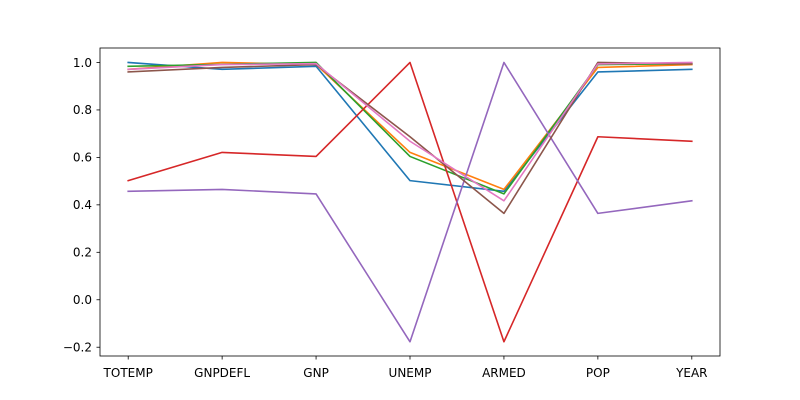 Image resolution: width=800 pixels, height=400 pixels. I want to click on y-tick-label: −0.2, so click(77, 348).